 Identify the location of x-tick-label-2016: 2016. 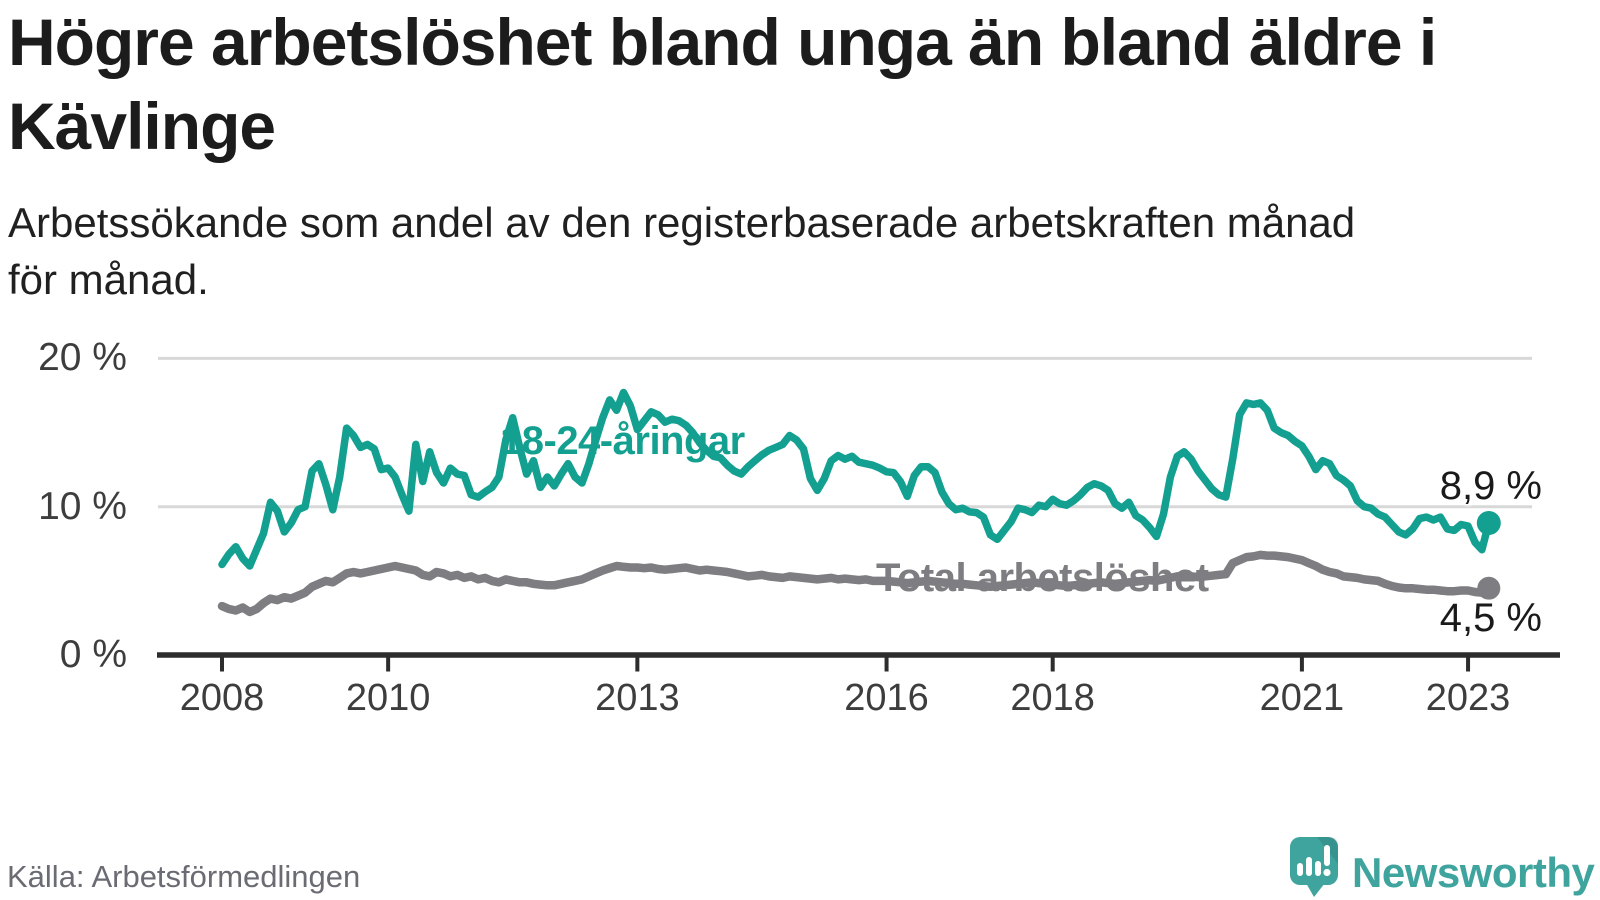
(886, 698).